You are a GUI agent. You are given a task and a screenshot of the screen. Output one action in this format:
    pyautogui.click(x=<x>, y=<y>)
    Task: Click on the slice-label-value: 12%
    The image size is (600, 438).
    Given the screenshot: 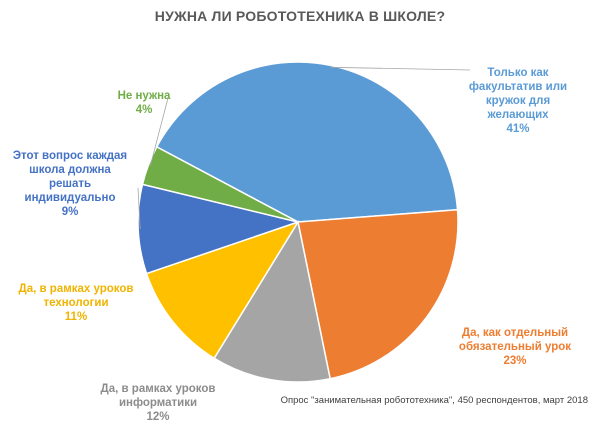 What is the action you would take?
    pyautogui.click(x=158, y=417)
    